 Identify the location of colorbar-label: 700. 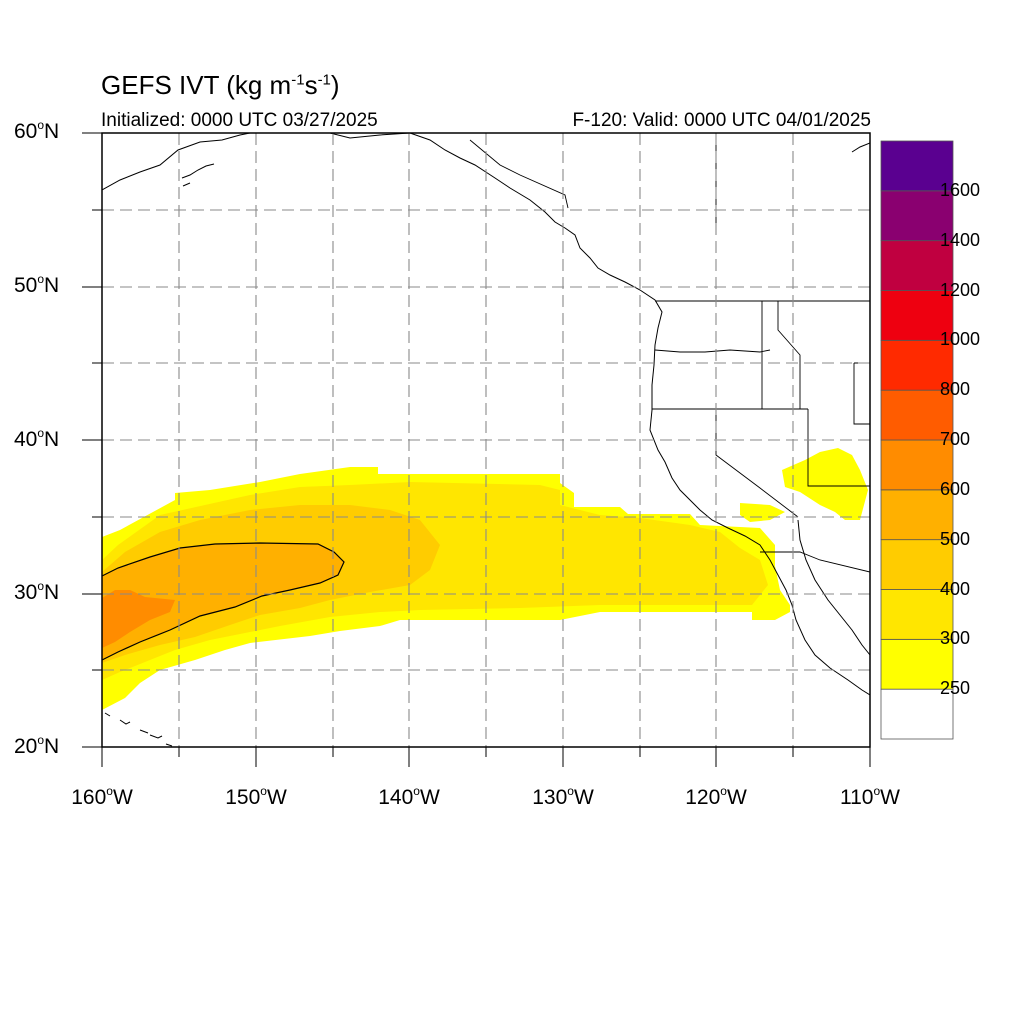
(955, 439).